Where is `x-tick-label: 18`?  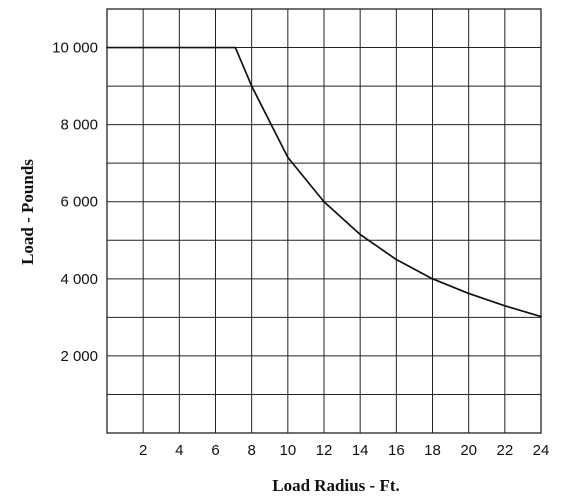
x-tick-label: 18 is located at coordinates (432, 450).